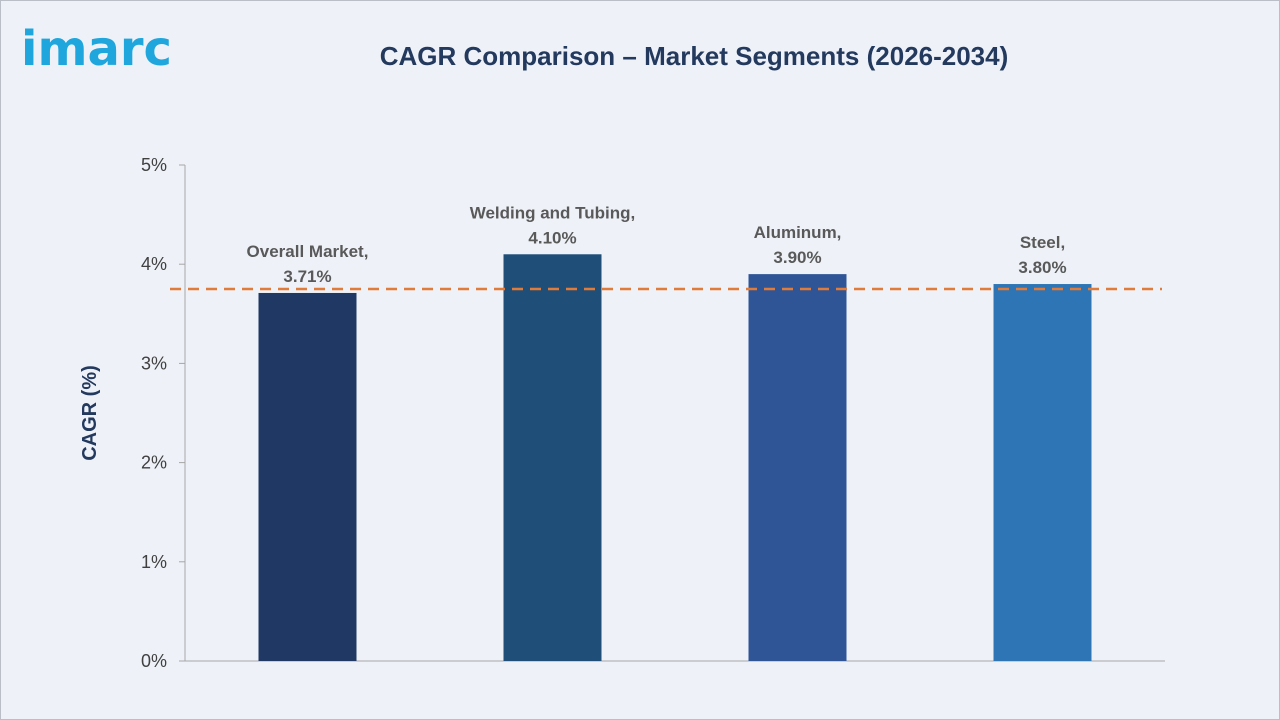 The image size is (1280, 720). Describe the element at coordinates (96, 49) in the screenshot. I see `imarc-logo: imarc` at that location.